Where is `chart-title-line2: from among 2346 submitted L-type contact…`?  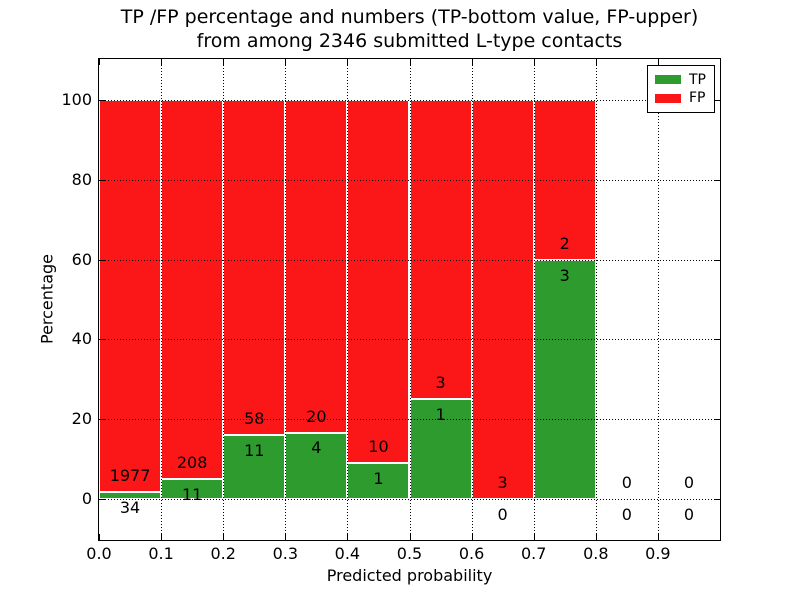
chart-title-line2: from among 2346 submitted L-type contact… is located at coordinates (409, 41).